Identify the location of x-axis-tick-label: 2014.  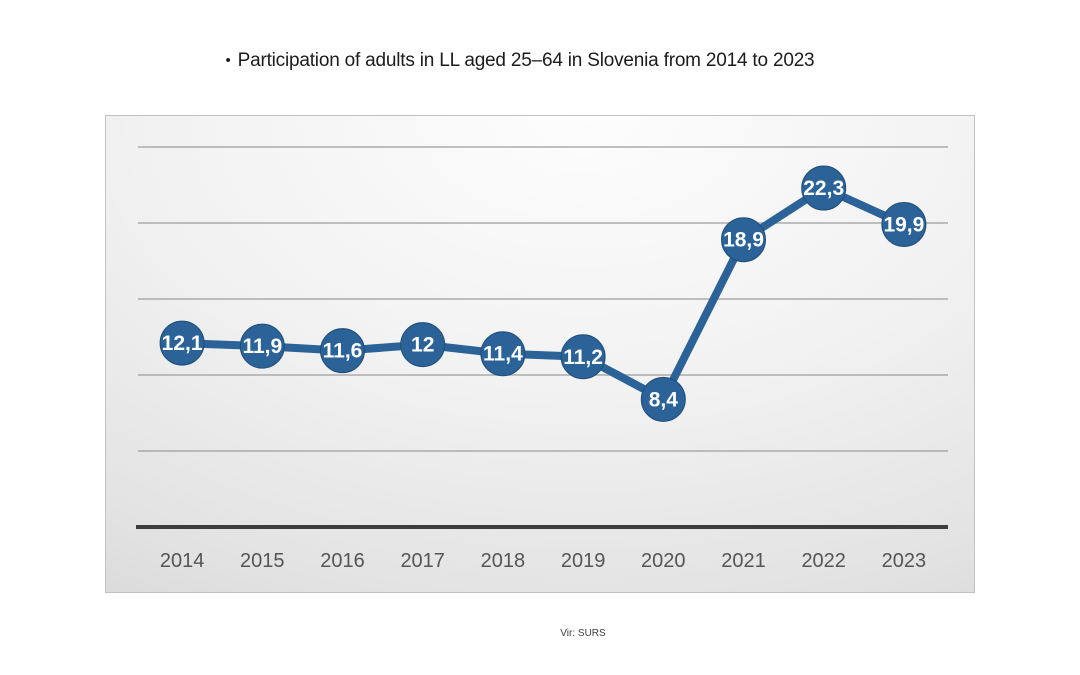
(182, 561).